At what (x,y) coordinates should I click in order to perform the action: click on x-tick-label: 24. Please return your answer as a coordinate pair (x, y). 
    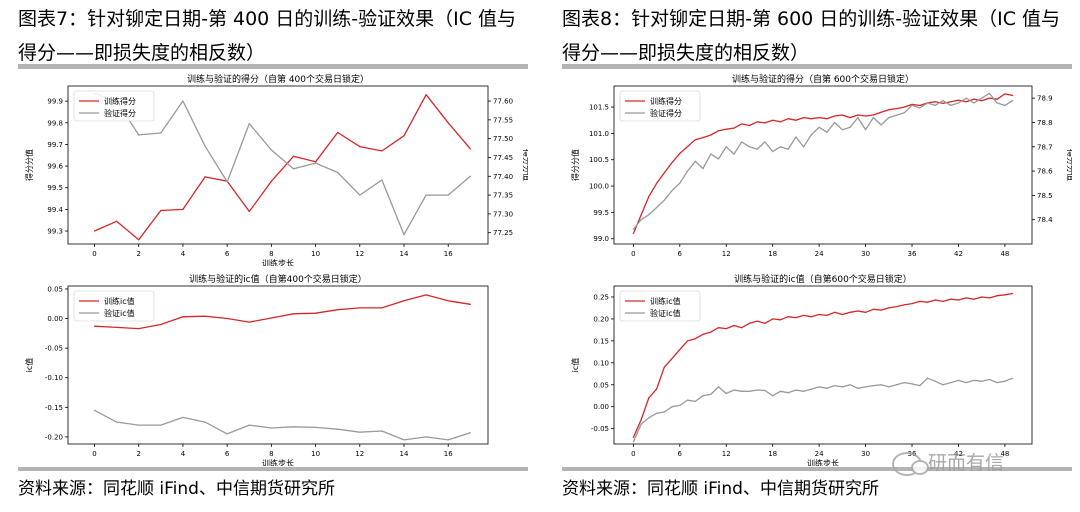
    Looking at the image, I should click on (819, 454).